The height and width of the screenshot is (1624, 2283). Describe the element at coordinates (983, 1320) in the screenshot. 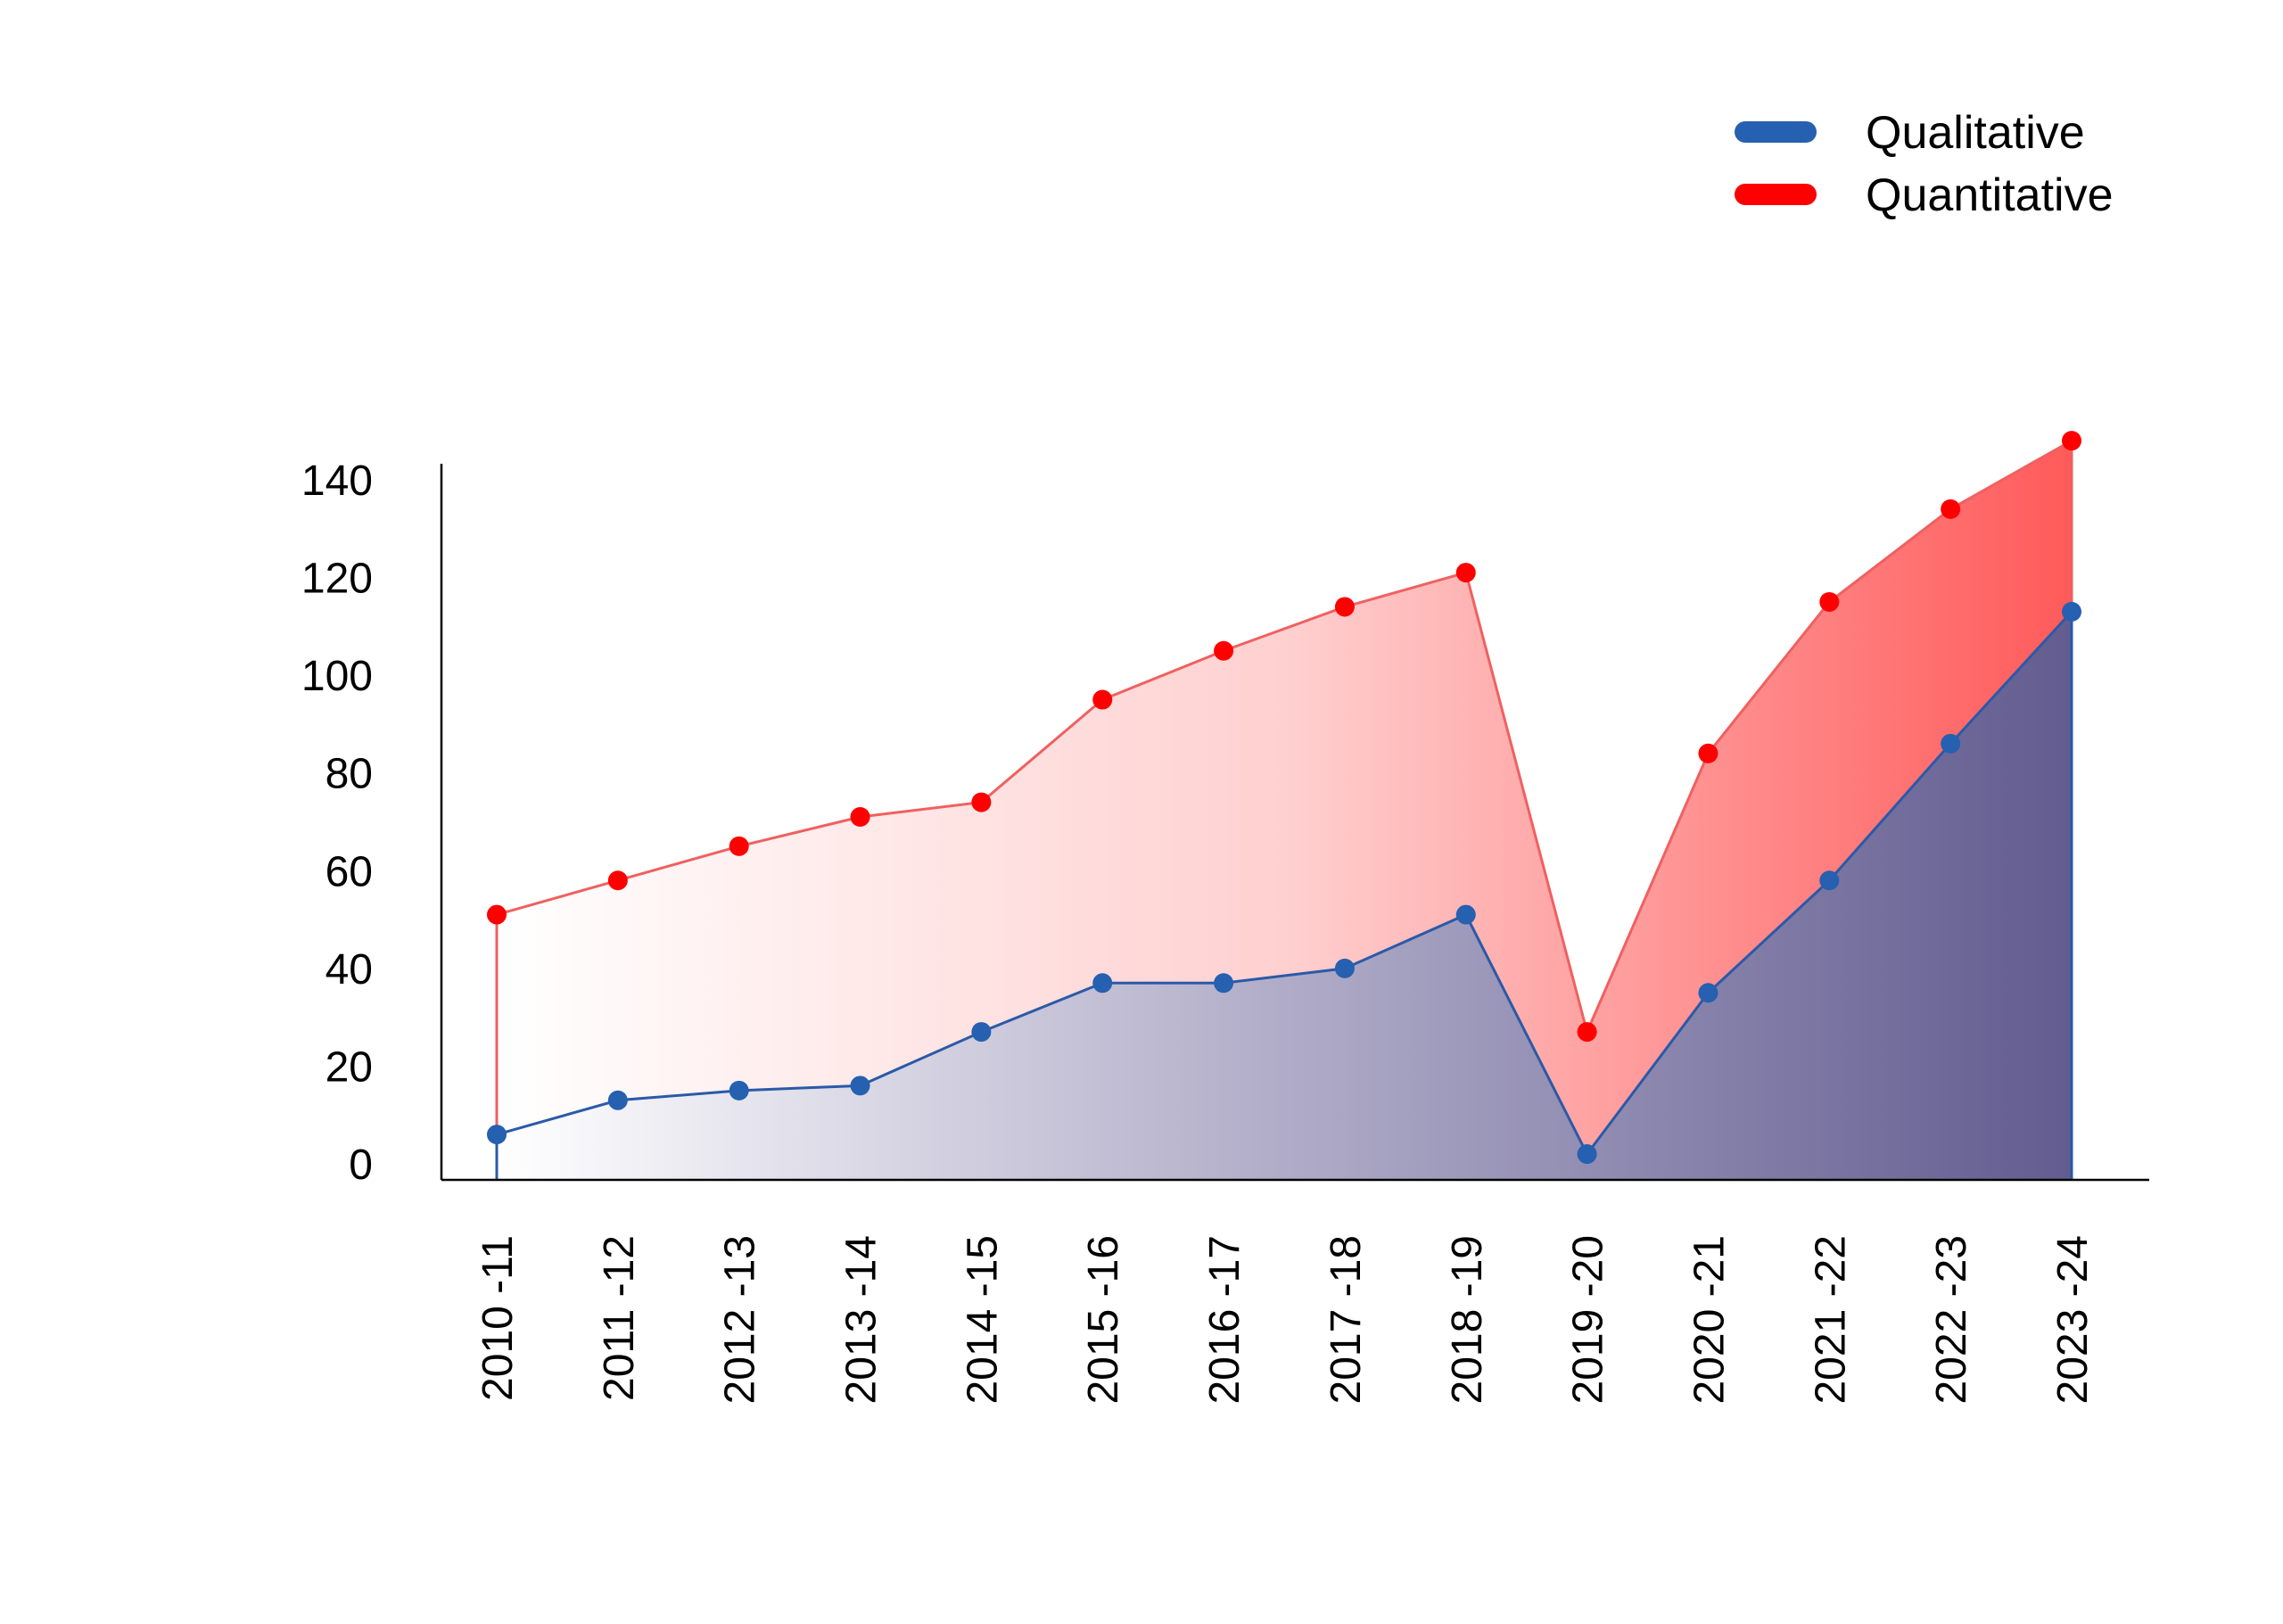

I see `x-tick-label: 2014 -15` at that location.